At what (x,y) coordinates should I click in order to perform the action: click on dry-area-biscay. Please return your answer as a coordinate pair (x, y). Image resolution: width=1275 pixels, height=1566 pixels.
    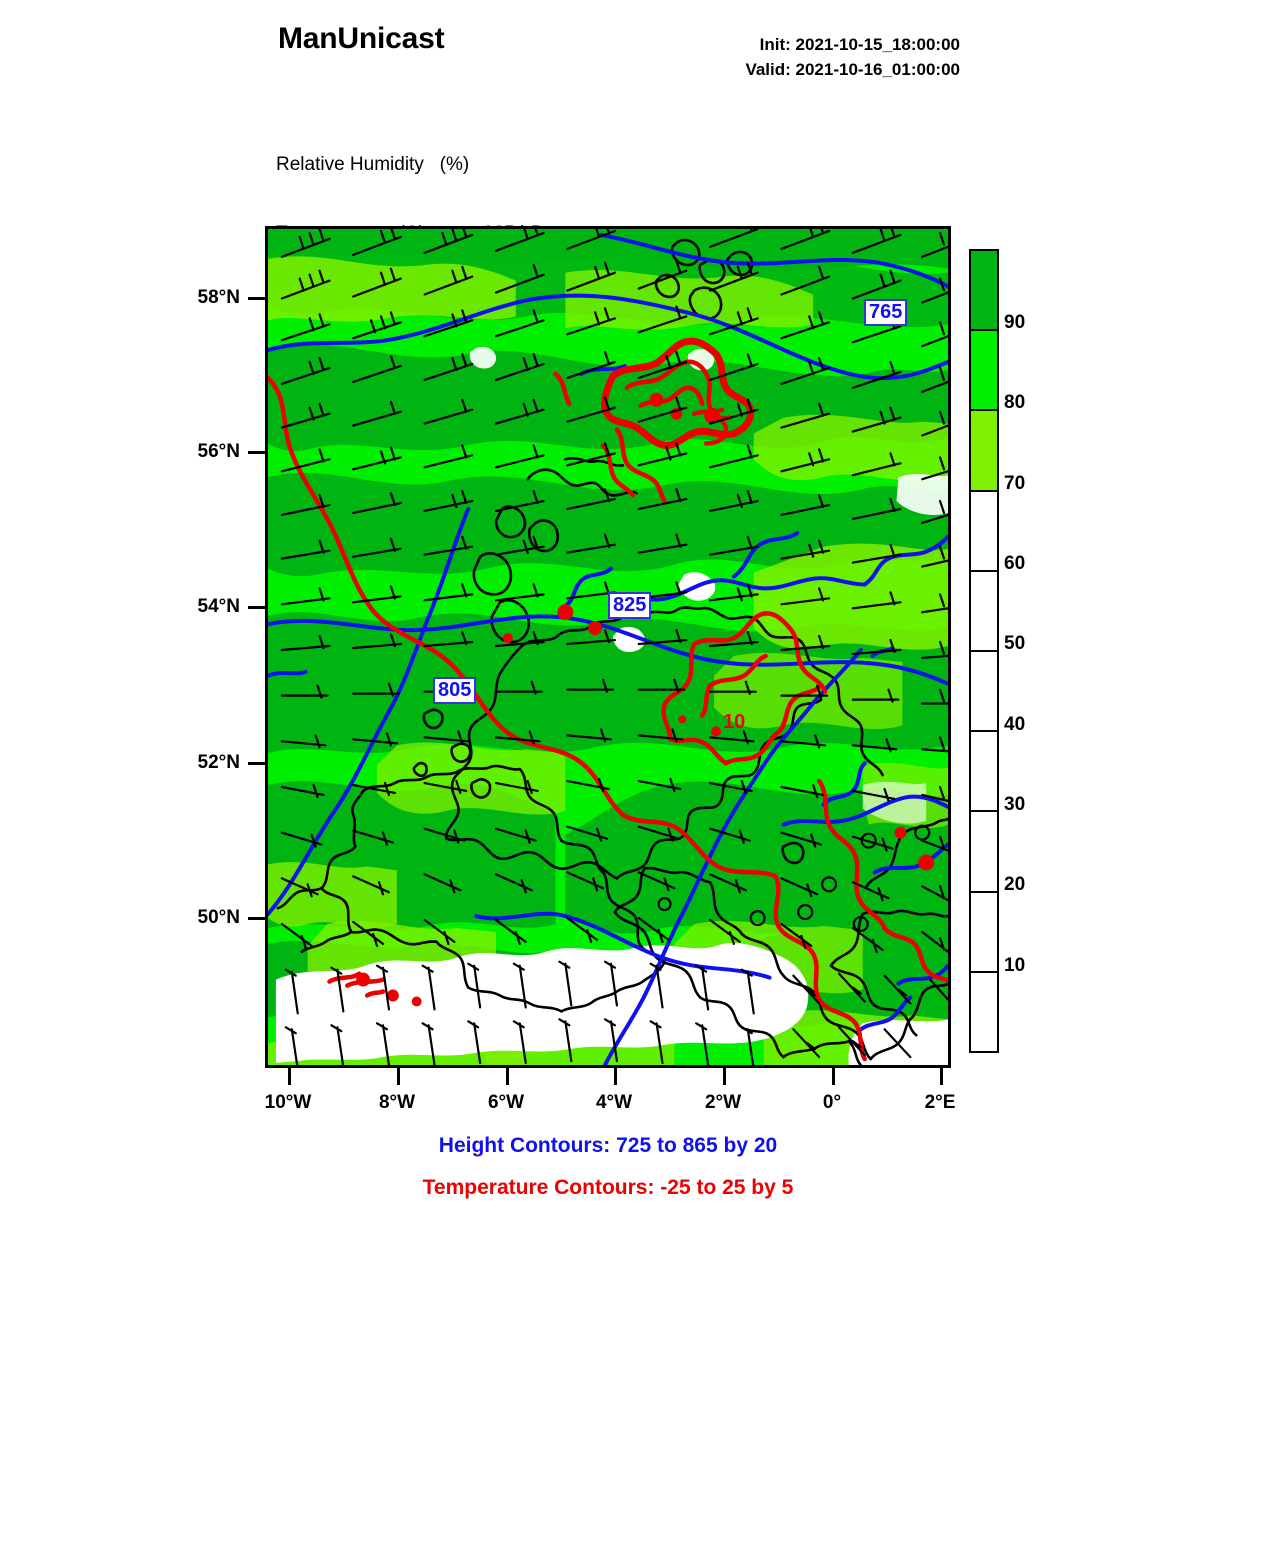
    Looking at the image, I should click on (542, 1003).